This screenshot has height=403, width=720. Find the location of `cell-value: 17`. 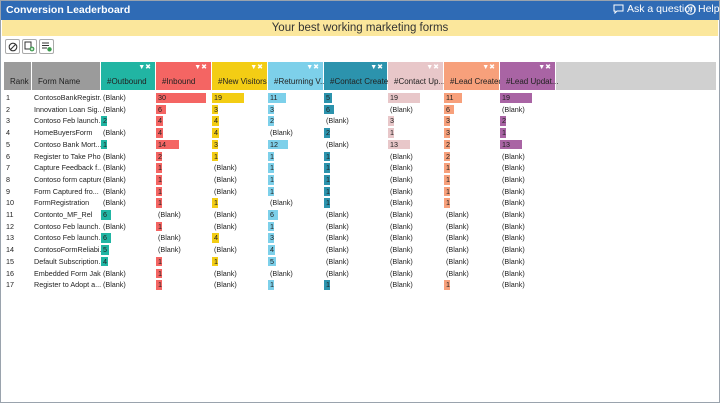

cell-value: 17 is located at coordinates (10, 285).